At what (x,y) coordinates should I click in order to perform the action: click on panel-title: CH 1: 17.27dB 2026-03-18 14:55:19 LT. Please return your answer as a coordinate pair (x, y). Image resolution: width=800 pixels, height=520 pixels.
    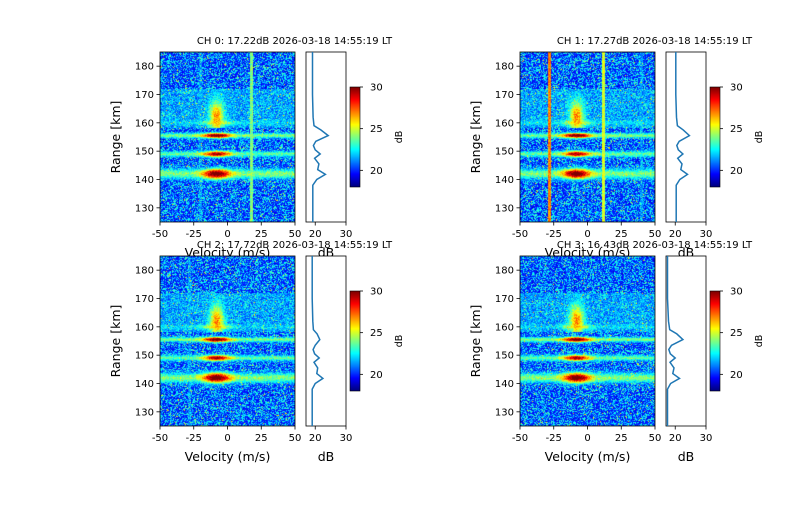
    Looking at the image, I should click on (655, 41).